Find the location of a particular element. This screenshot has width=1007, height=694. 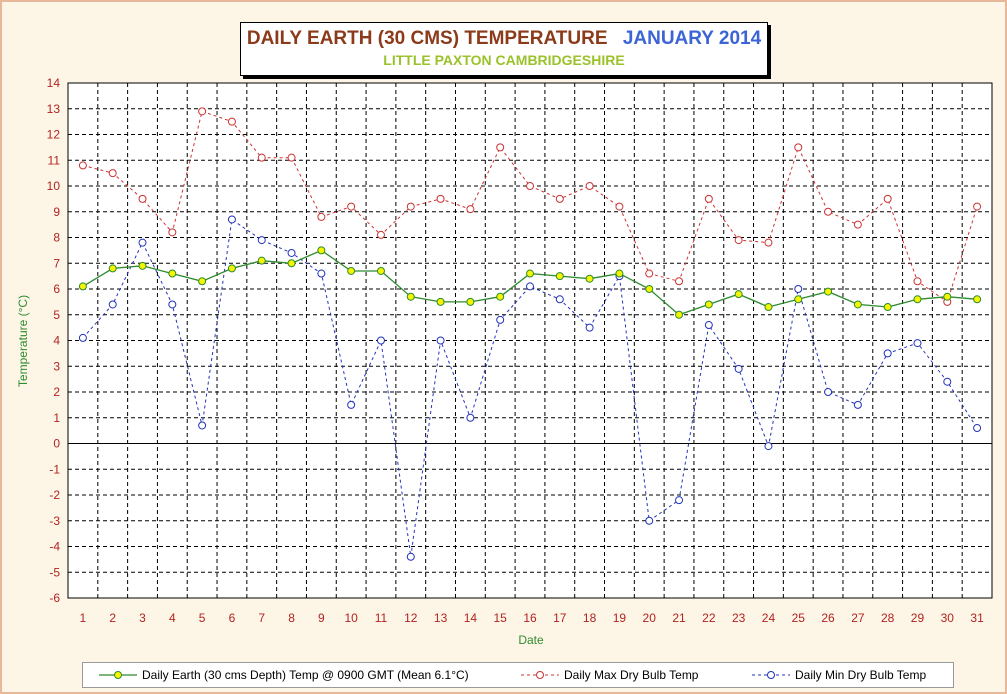

legend-label-max: Daily Max Dry Bulb Temp is located at coordinates (631, 675).